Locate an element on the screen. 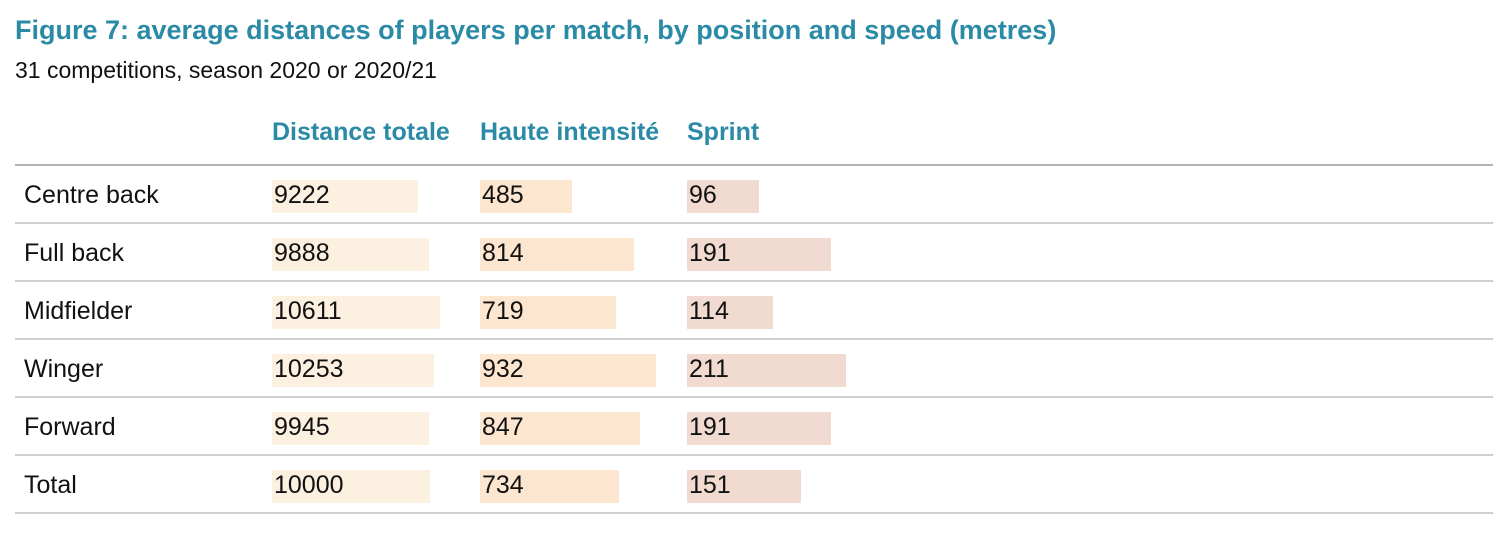  row-label: Winger is located at coordinates (64, 369).